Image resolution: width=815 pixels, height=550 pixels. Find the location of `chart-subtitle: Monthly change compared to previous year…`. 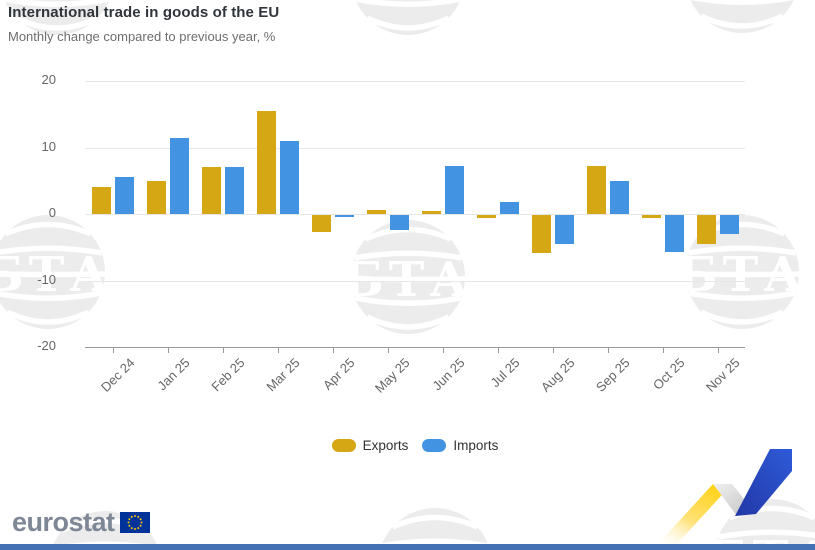

chart-subtitle: Monthly change compared to previous year… is located at coordinates (142, 36).